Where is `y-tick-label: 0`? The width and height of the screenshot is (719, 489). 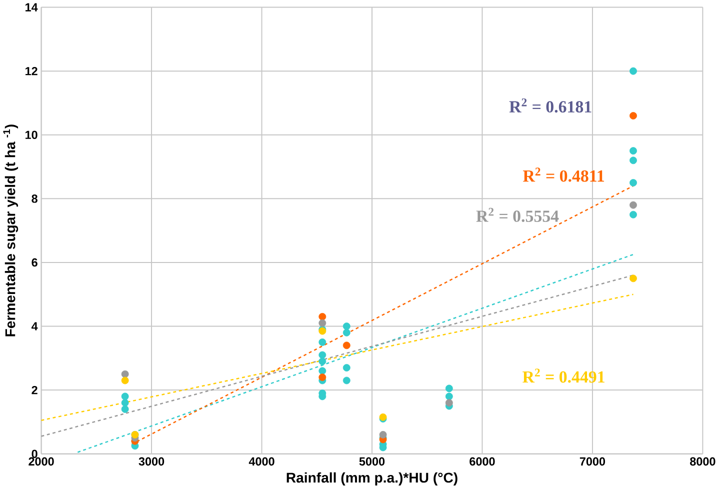
y-tick-label: 0 is located at coordinates (35, 454).